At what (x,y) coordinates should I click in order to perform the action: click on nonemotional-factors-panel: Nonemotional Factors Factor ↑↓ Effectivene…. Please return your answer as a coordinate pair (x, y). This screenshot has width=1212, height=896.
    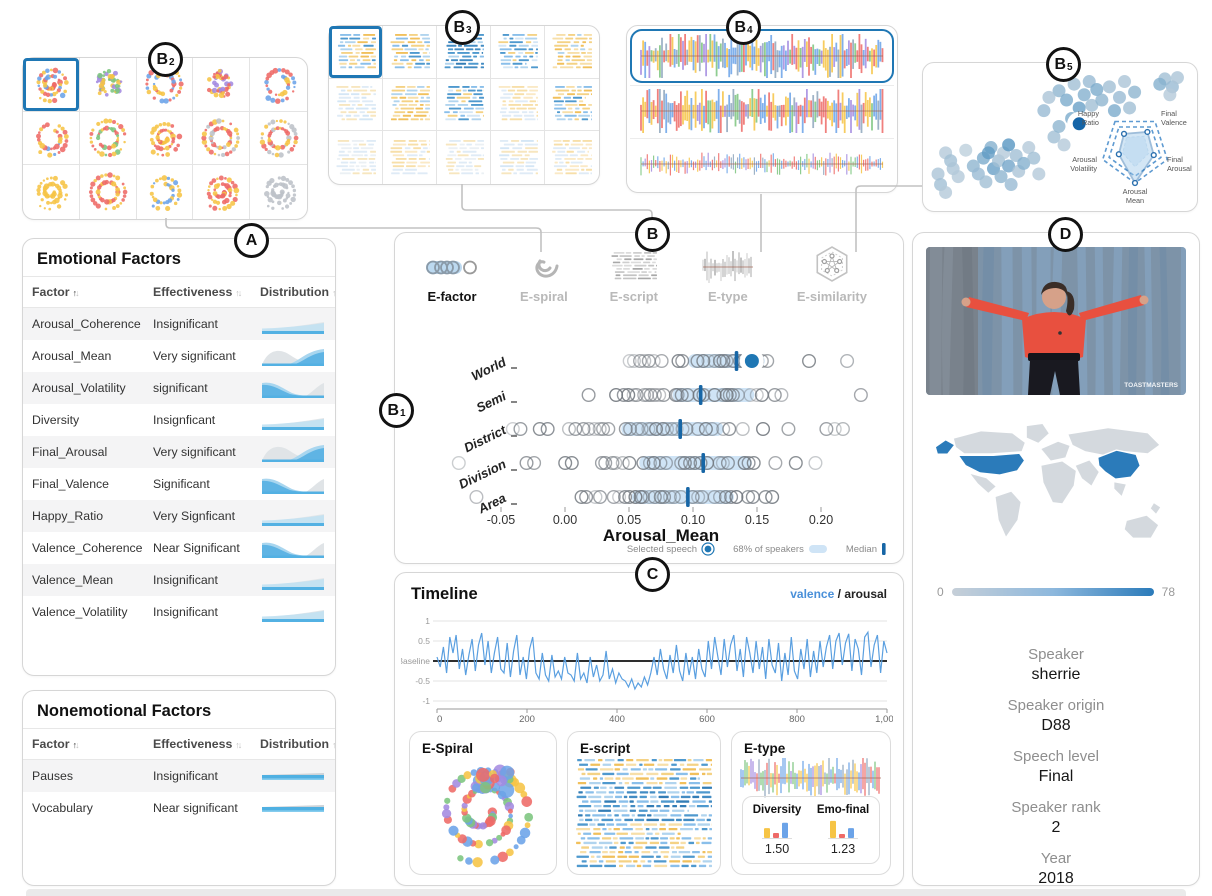
    Looking at the image, I should click on (179, 788).